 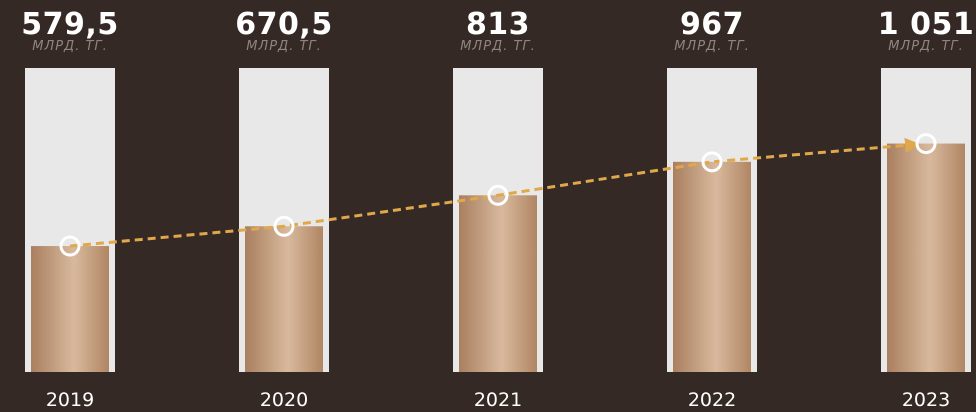 What do you see at coordinates (712, 24) in the screenshot?
I see `value-label-2022: 967` at bounding box center [712, 24].